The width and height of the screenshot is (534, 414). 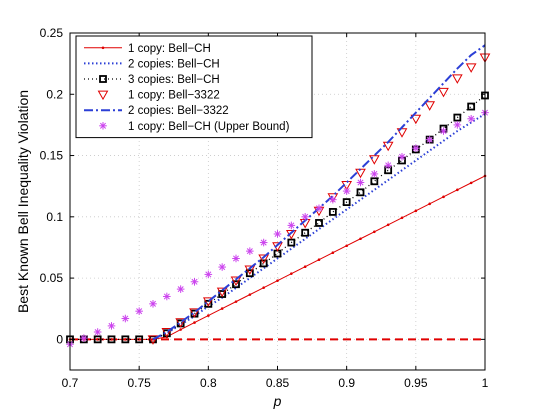 What do you see at coordinates (174, 64) in the screenshot?
I see `legend-label: 2 copies: Bell−CH` at bounding box center [174, 64].